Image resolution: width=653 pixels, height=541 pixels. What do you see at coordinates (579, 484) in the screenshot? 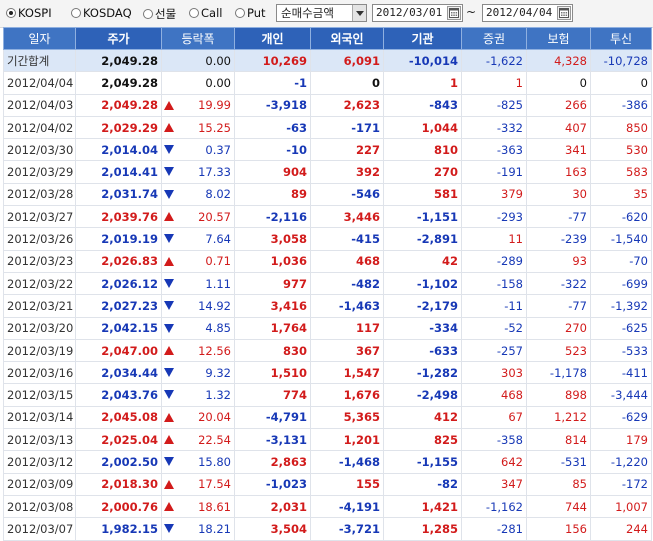
I see `cell-insurance-value: 85` at bounding box center [579, 484].